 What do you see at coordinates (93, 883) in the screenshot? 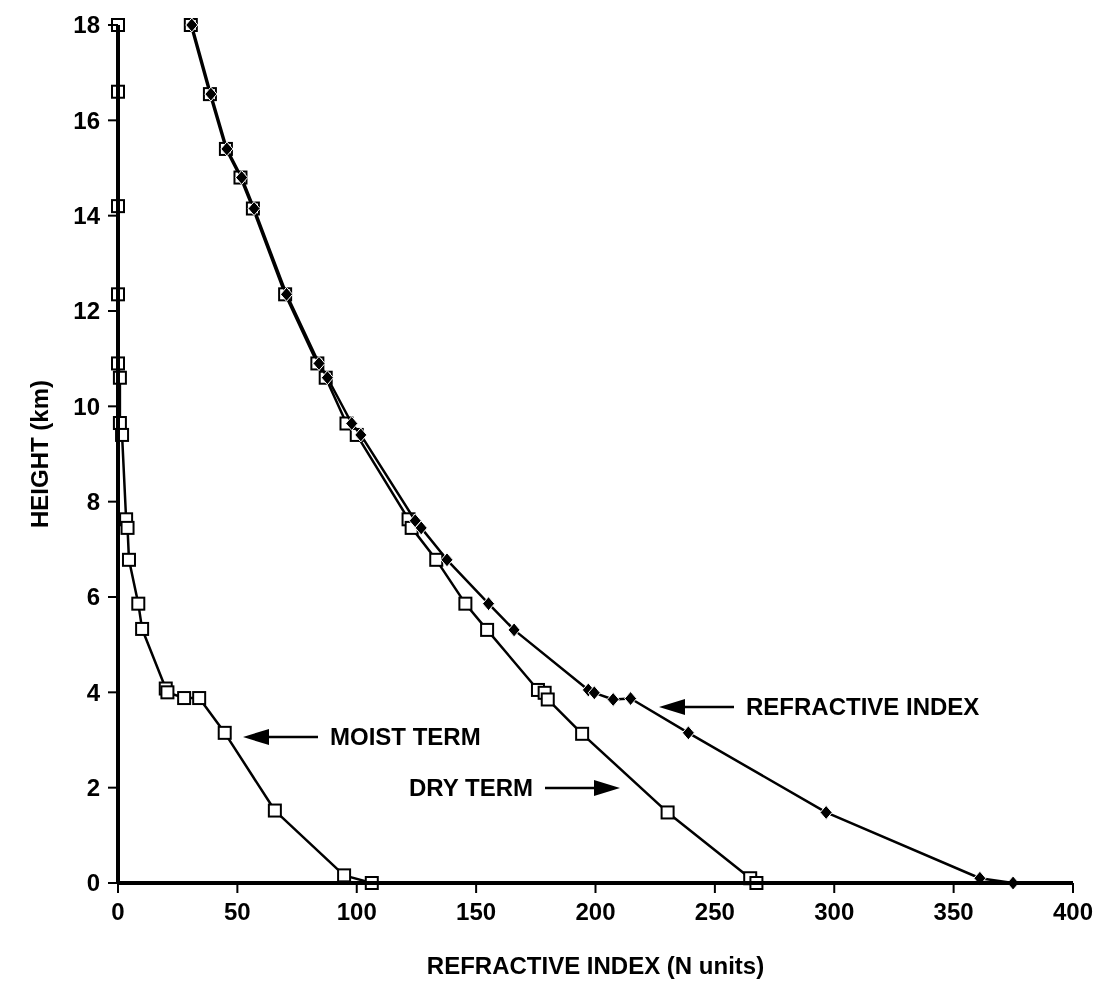
I see `y-tick-label: 0` at bounding box center [93, 883].